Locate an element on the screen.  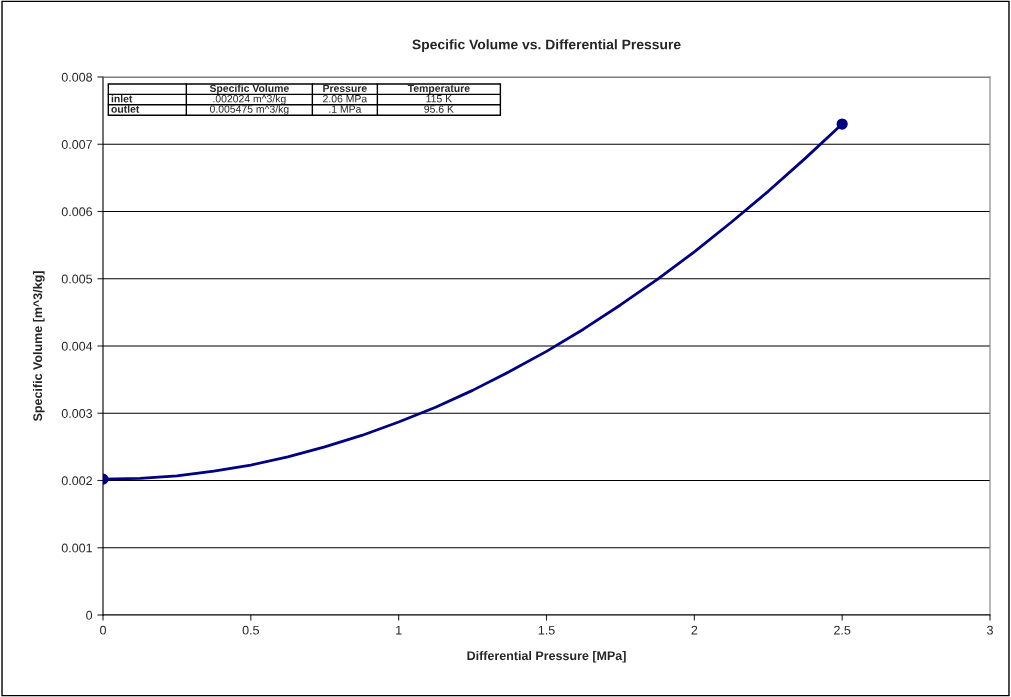
x-tick-label: 3 is located at coordinates (990, 630).